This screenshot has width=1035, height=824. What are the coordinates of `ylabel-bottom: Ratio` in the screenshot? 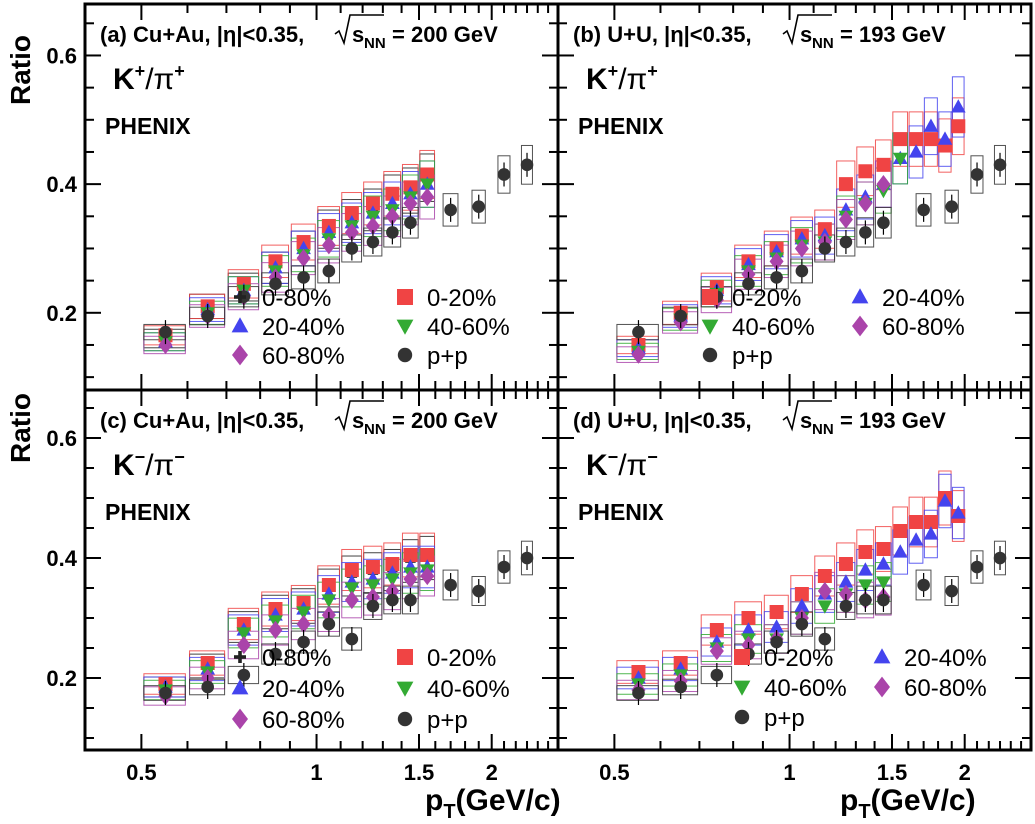 It's located at (20, 428).